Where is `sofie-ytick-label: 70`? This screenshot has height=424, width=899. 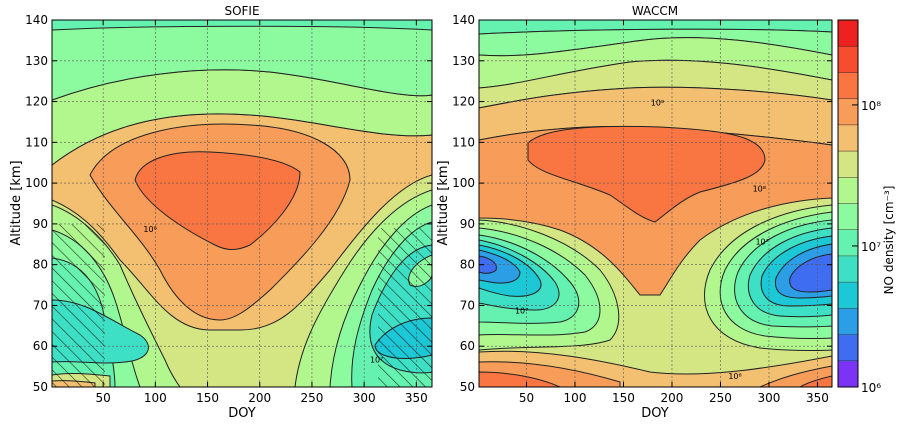 sofie-ytick-label: 70 is located at coordinates (40, 305).